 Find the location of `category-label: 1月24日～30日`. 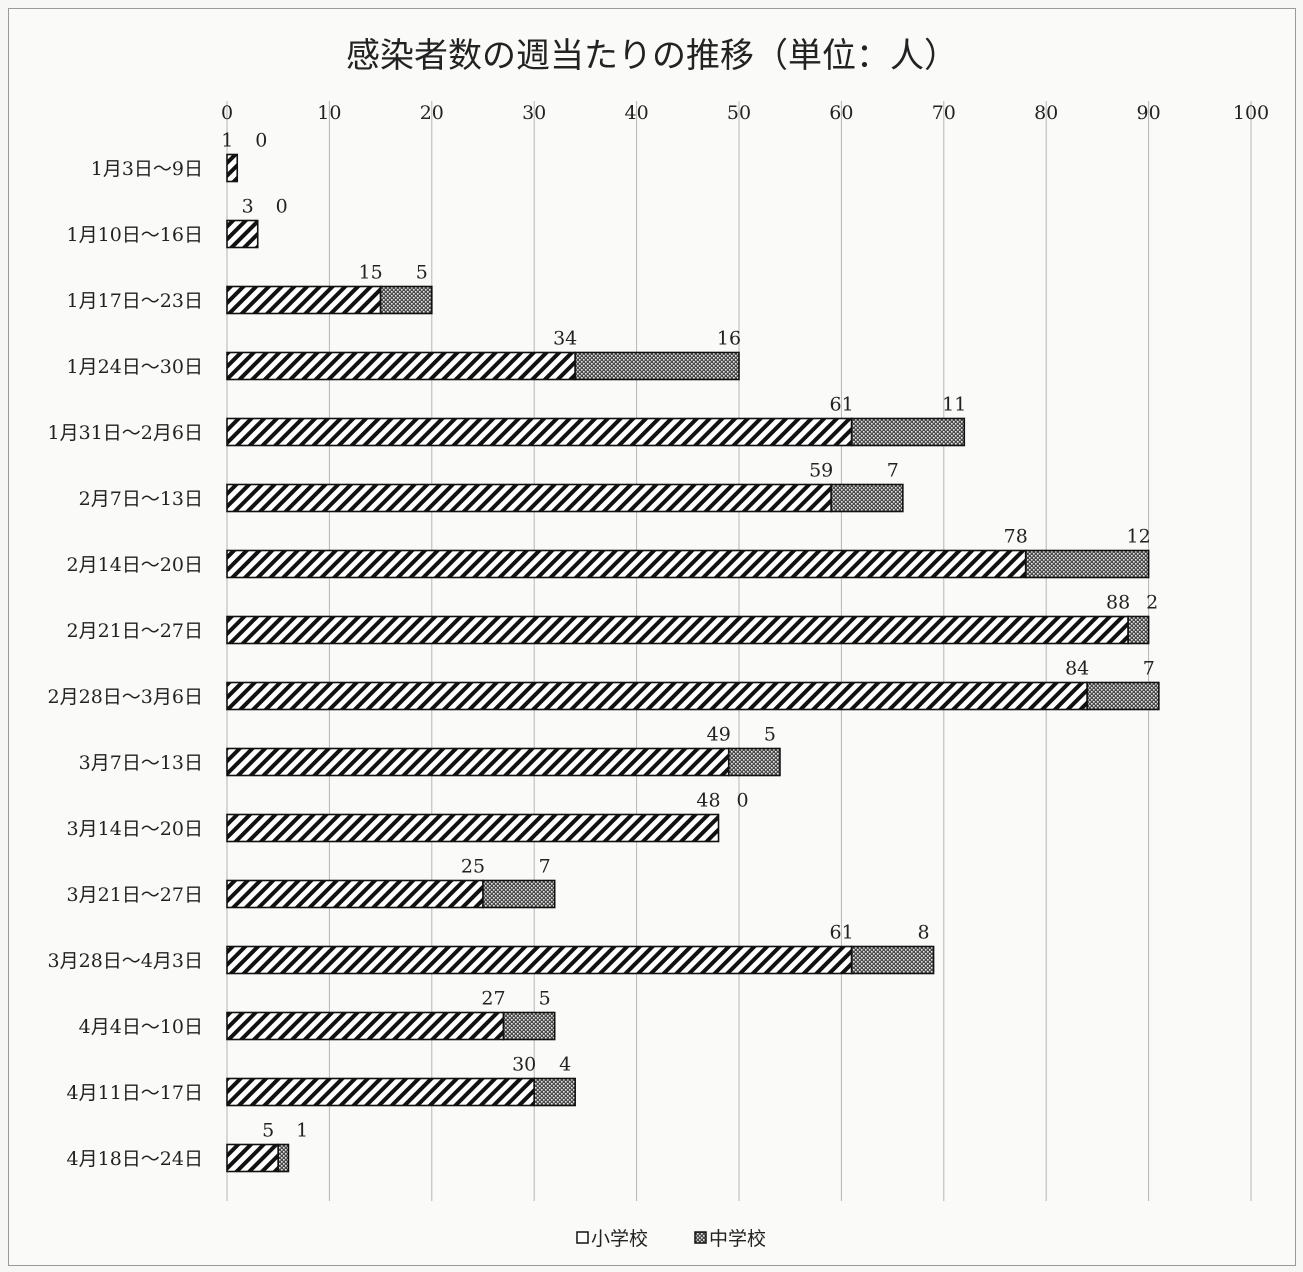

category-label: 1月24日～30日 is located at coordinates (135, 367).